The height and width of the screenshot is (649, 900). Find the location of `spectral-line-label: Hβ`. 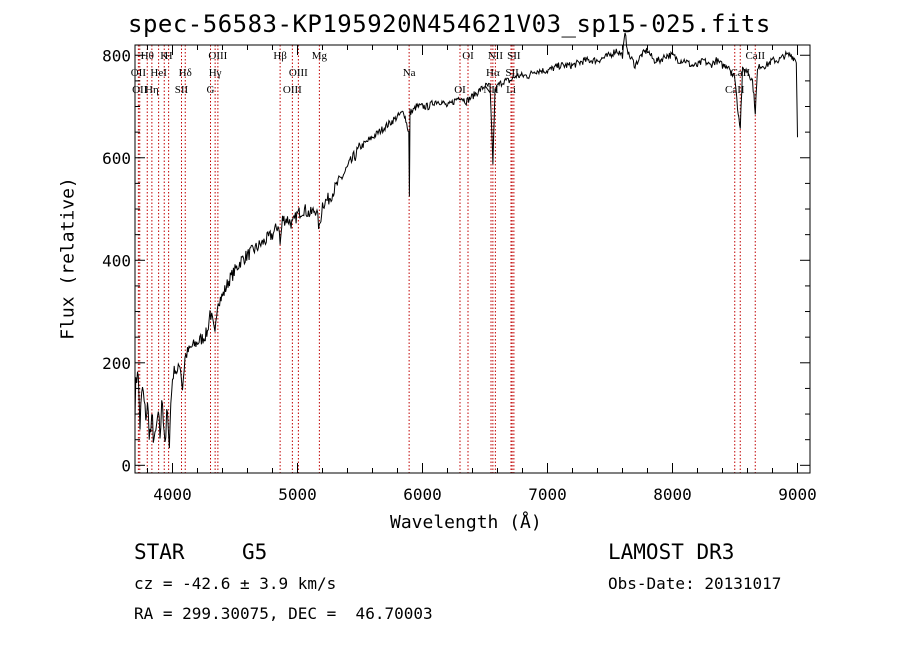

spectral-line-label: Hβ is located at coordinates (280, 56).